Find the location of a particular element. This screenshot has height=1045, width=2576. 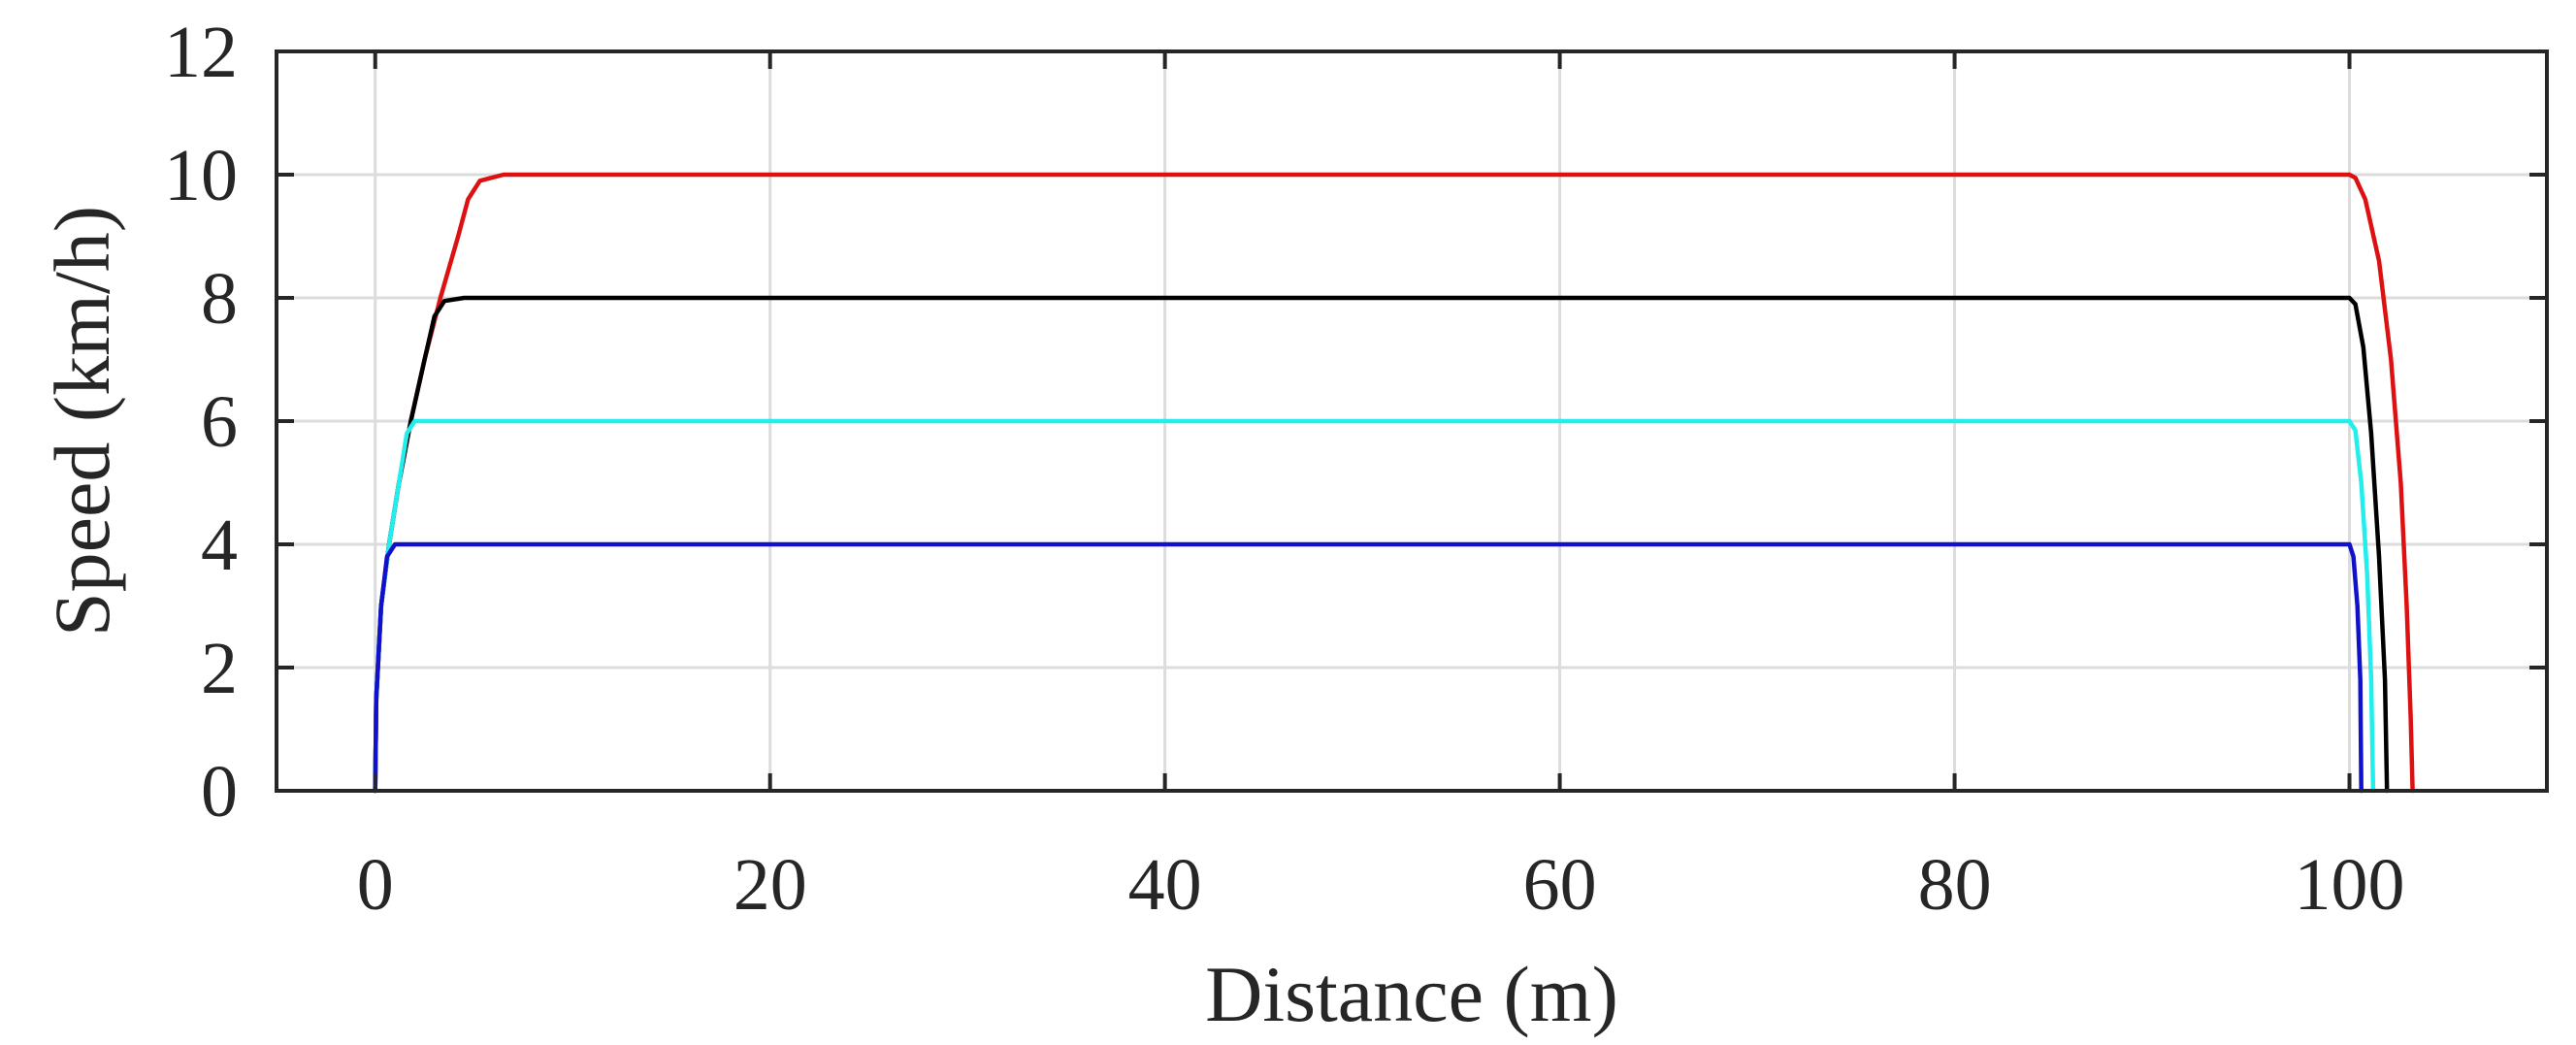

x-tick-label-3: 60 is located at coordinates (1560, 885).